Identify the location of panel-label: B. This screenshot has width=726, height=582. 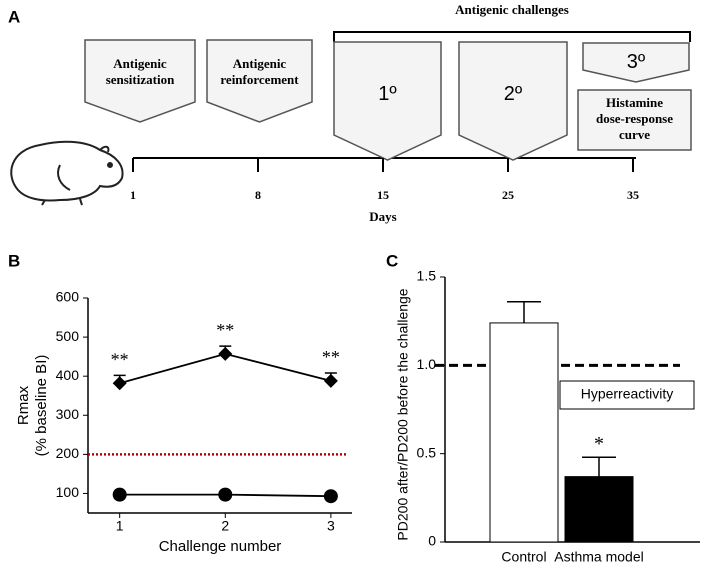
(14, 260).